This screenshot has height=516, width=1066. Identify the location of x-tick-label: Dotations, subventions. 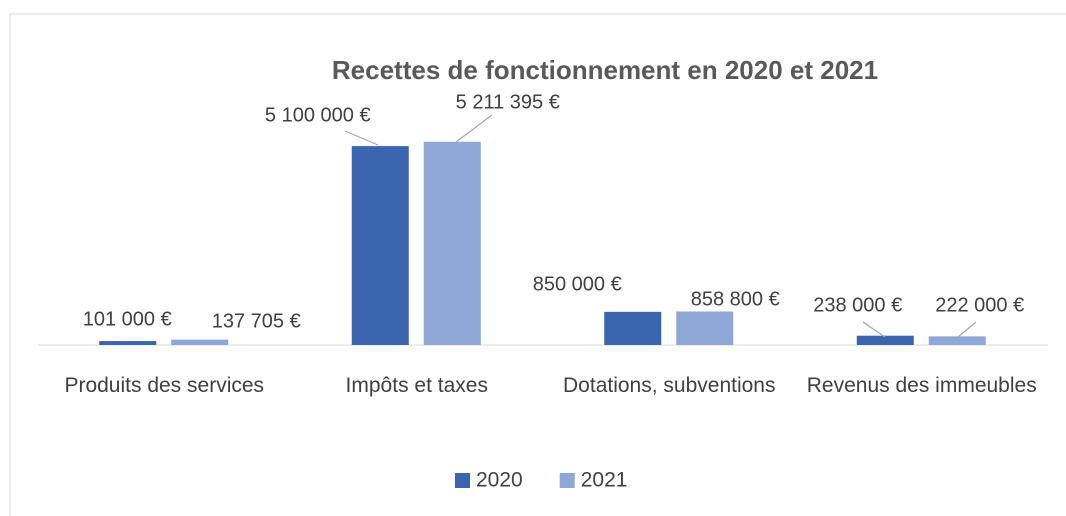
(669, 385).